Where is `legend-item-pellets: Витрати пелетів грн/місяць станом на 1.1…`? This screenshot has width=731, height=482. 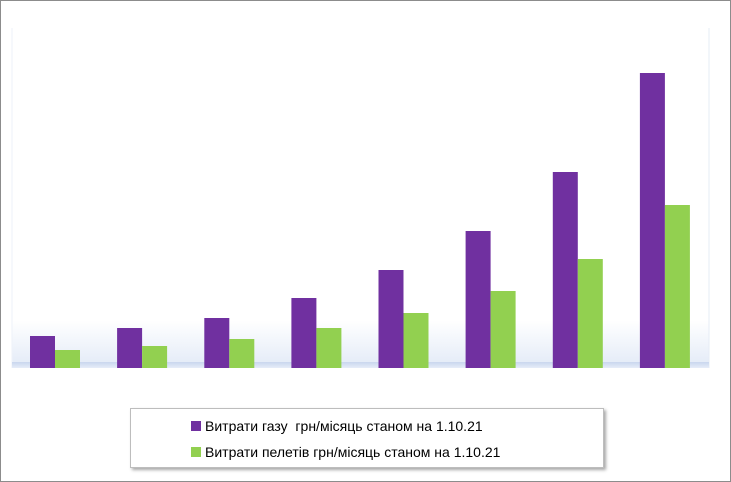
legend-item-pellets: Витрати пелетів грн/місяць станом на 1.1… is located at coordinates (397, 452).